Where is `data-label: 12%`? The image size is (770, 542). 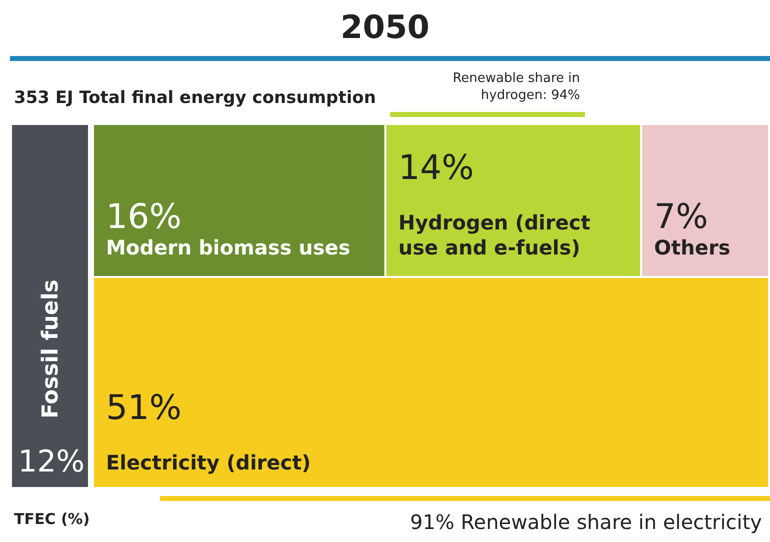 data-label: 12% is located at coordinates (51, 462).